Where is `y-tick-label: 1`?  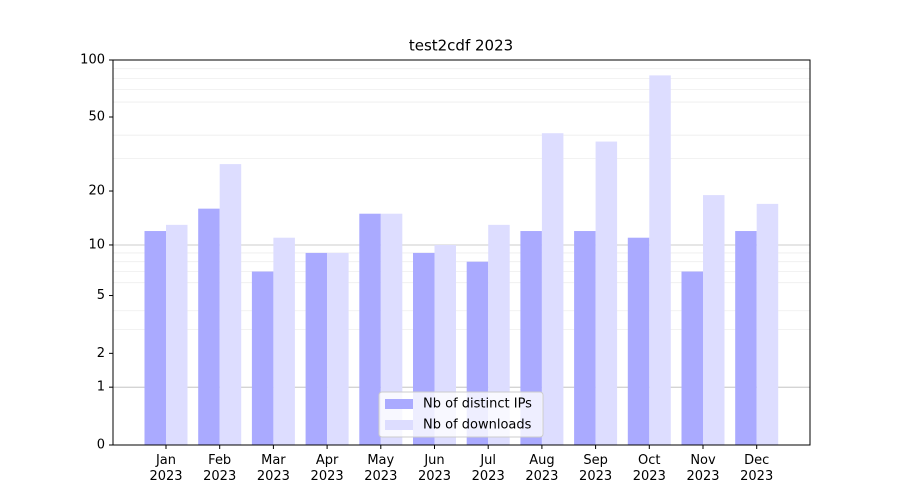
y-tick-label: 1 is located at coordinates (101, 387).